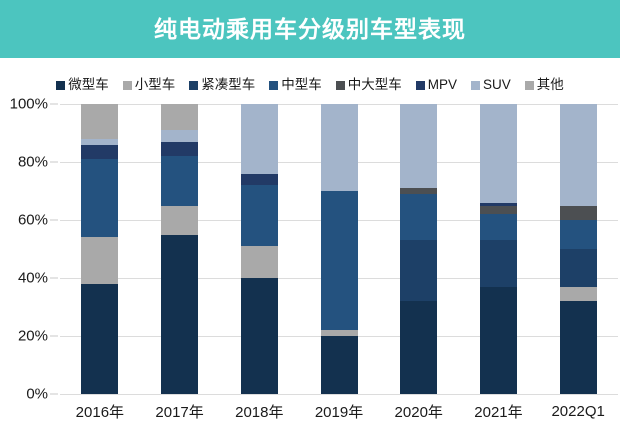 Image resolution: width=620 pixels, height=439 pixels. Describe the element at coordinates (497, 85) in the screenshot. I see `legend-item-label: SUV` at that location.